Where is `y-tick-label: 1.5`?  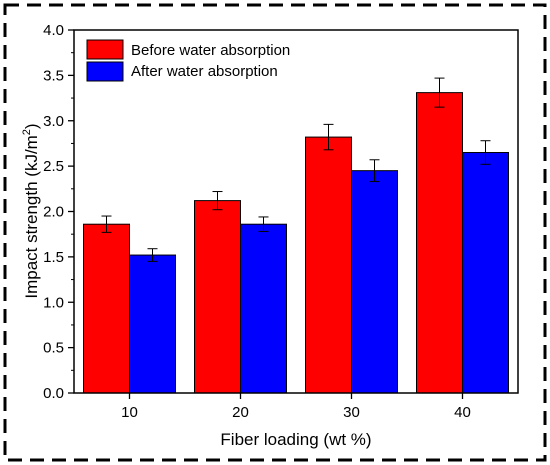
y-tick-label: 1.5 is located at coordinates (53, 257).